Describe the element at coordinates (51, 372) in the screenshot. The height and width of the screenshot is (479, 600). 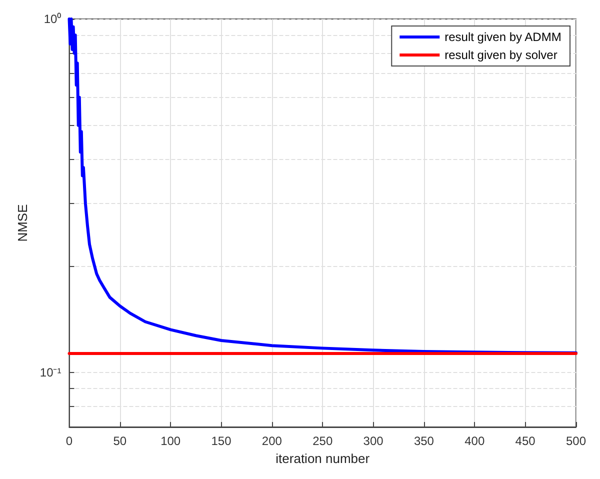
I see `y-tick-label: 10⁻¹` at that location.